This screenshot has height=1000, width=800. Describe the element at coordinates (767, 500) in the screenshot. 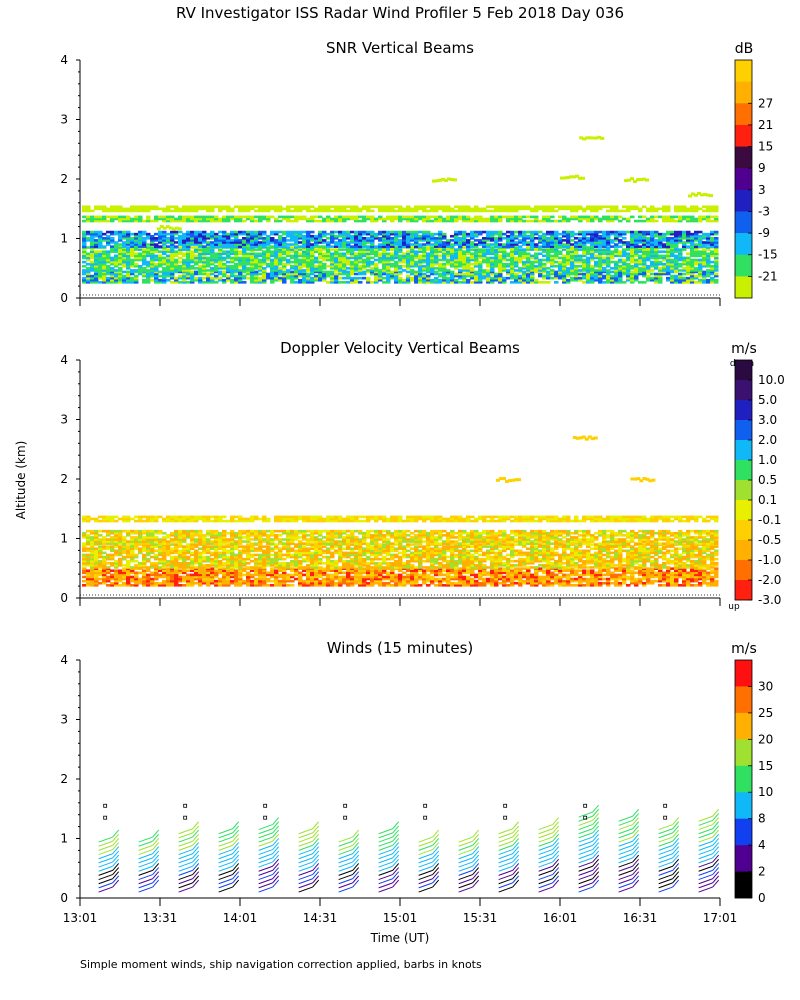

I see `colorbar-tick-label: 0.1` at that location.